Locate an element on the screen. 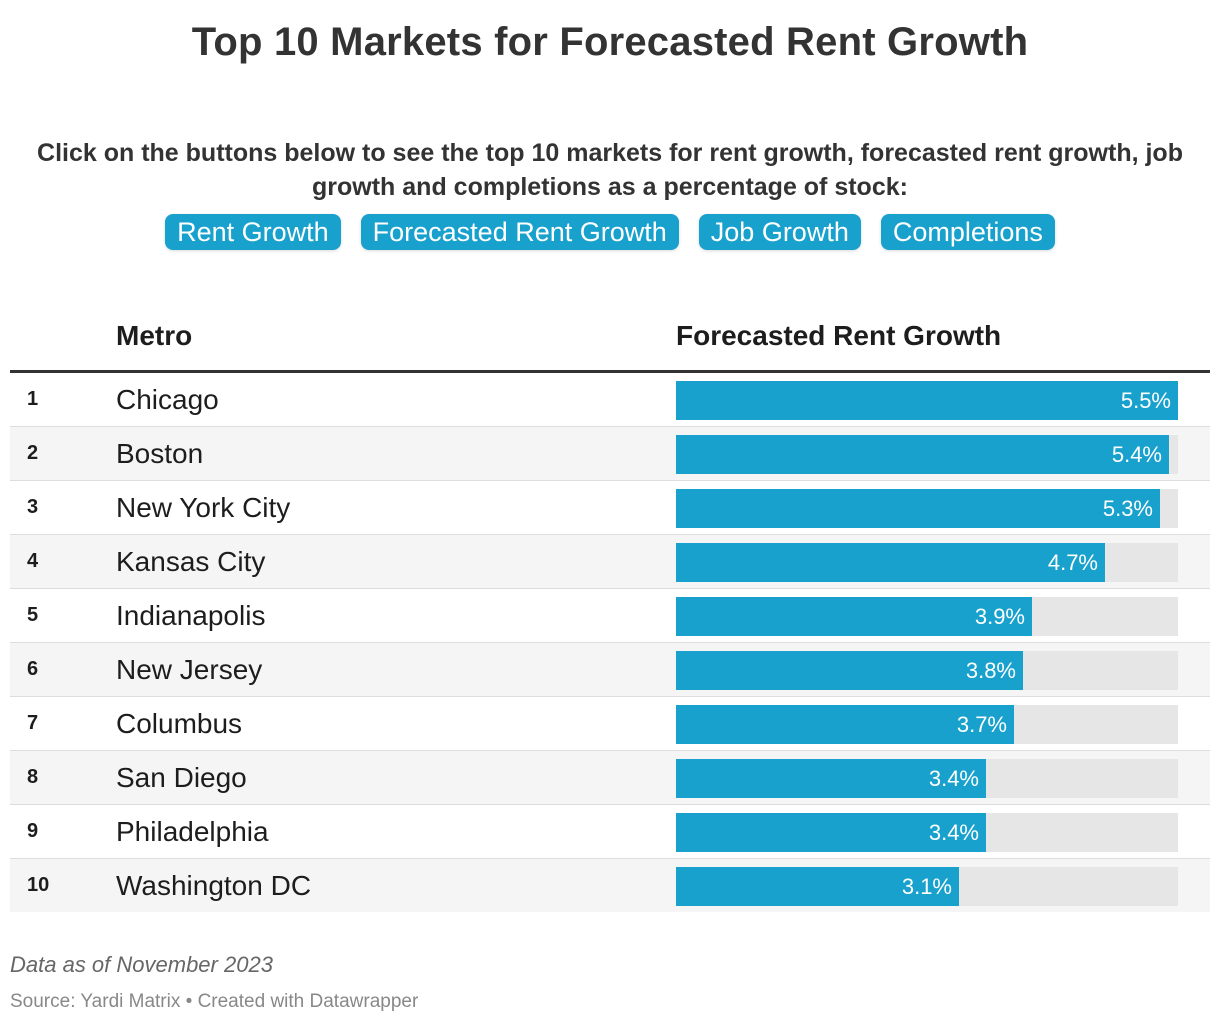  bar-track: 3.8% is located at coordinates (927, 670).